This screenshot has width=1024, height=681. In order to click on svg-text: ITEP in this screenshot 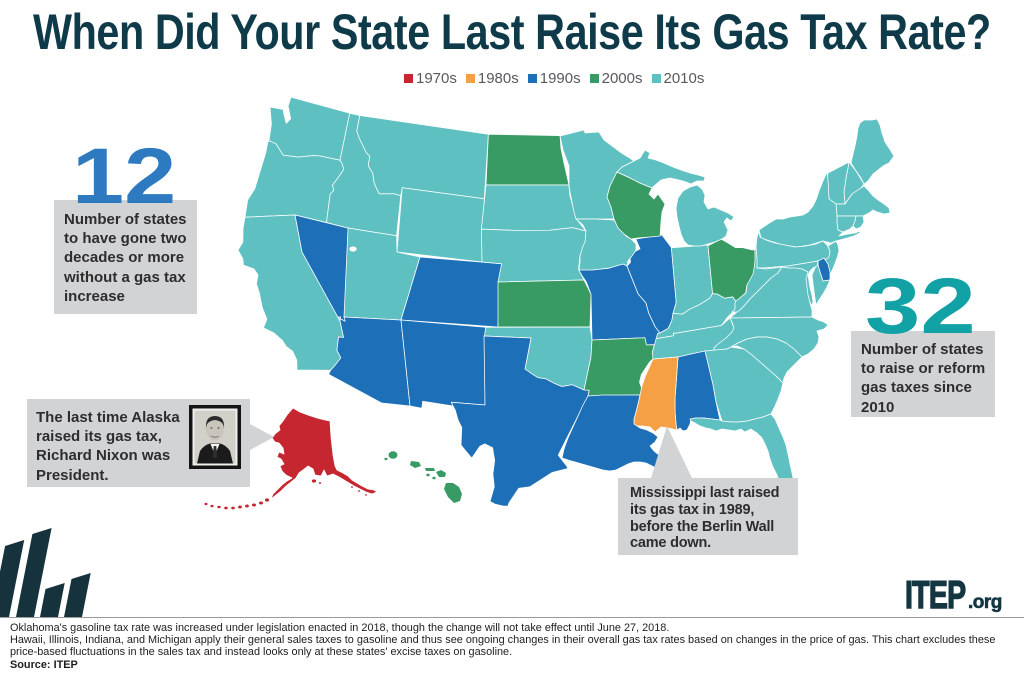, I will do `click(935, 596)`.